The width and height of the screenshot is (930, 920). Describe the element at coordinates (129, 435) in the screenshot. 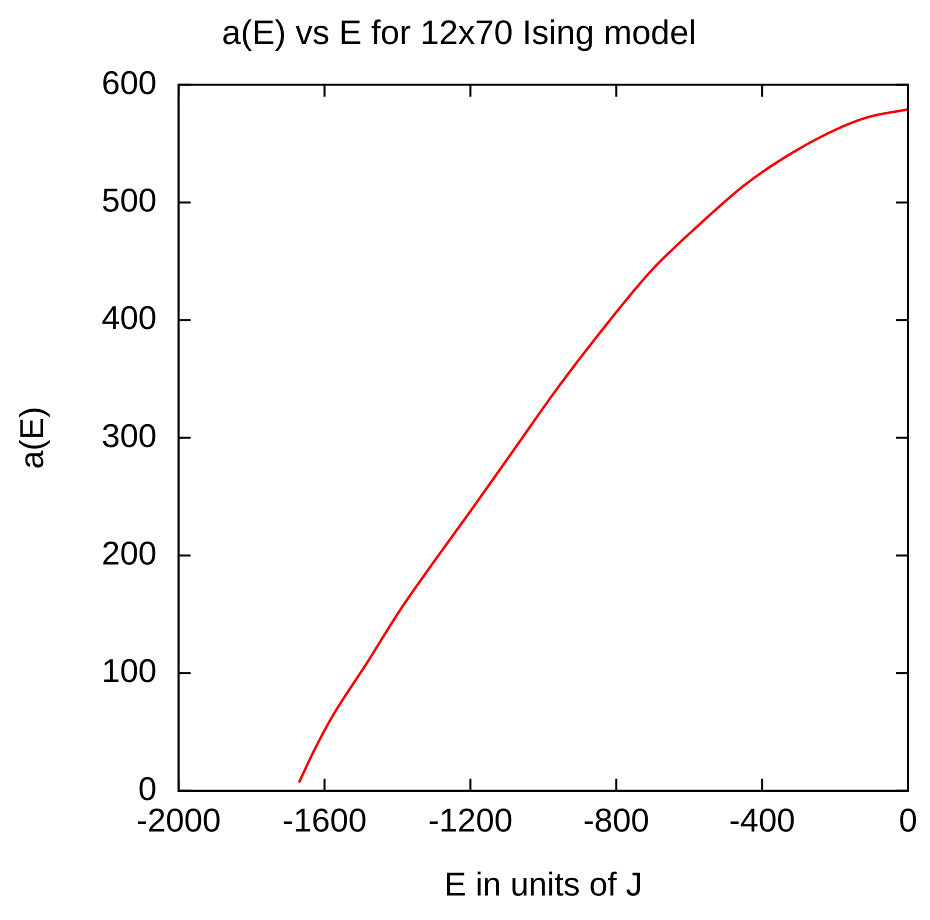

I see `y-tick-label: 300` at that location.